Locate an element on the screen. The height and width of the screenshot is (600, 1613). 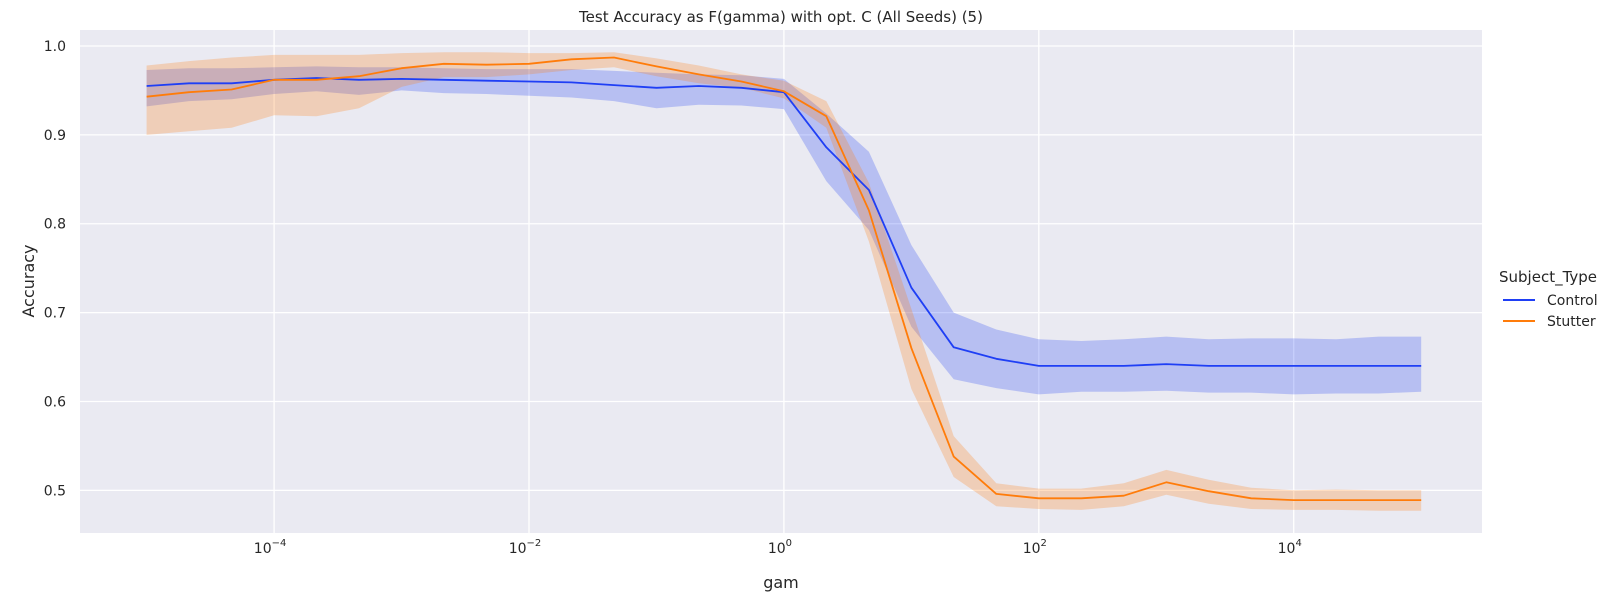
x-tick-label-4: 10⁴ is located at coordinates (1290, 547).